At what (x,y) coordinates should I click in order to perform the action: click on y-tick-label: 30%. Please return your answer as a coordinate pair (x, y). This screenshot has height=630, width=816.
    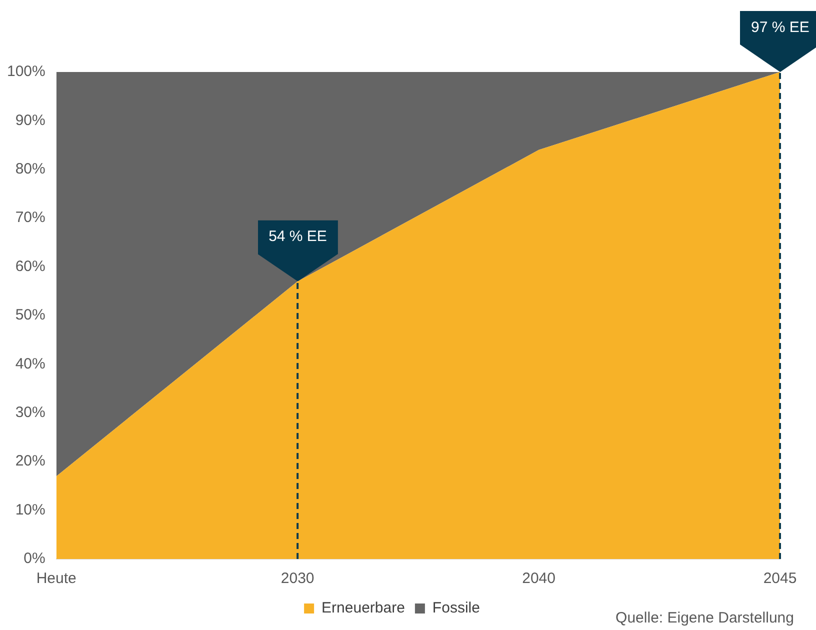
    Looking at the image, I should click on (30, 413).